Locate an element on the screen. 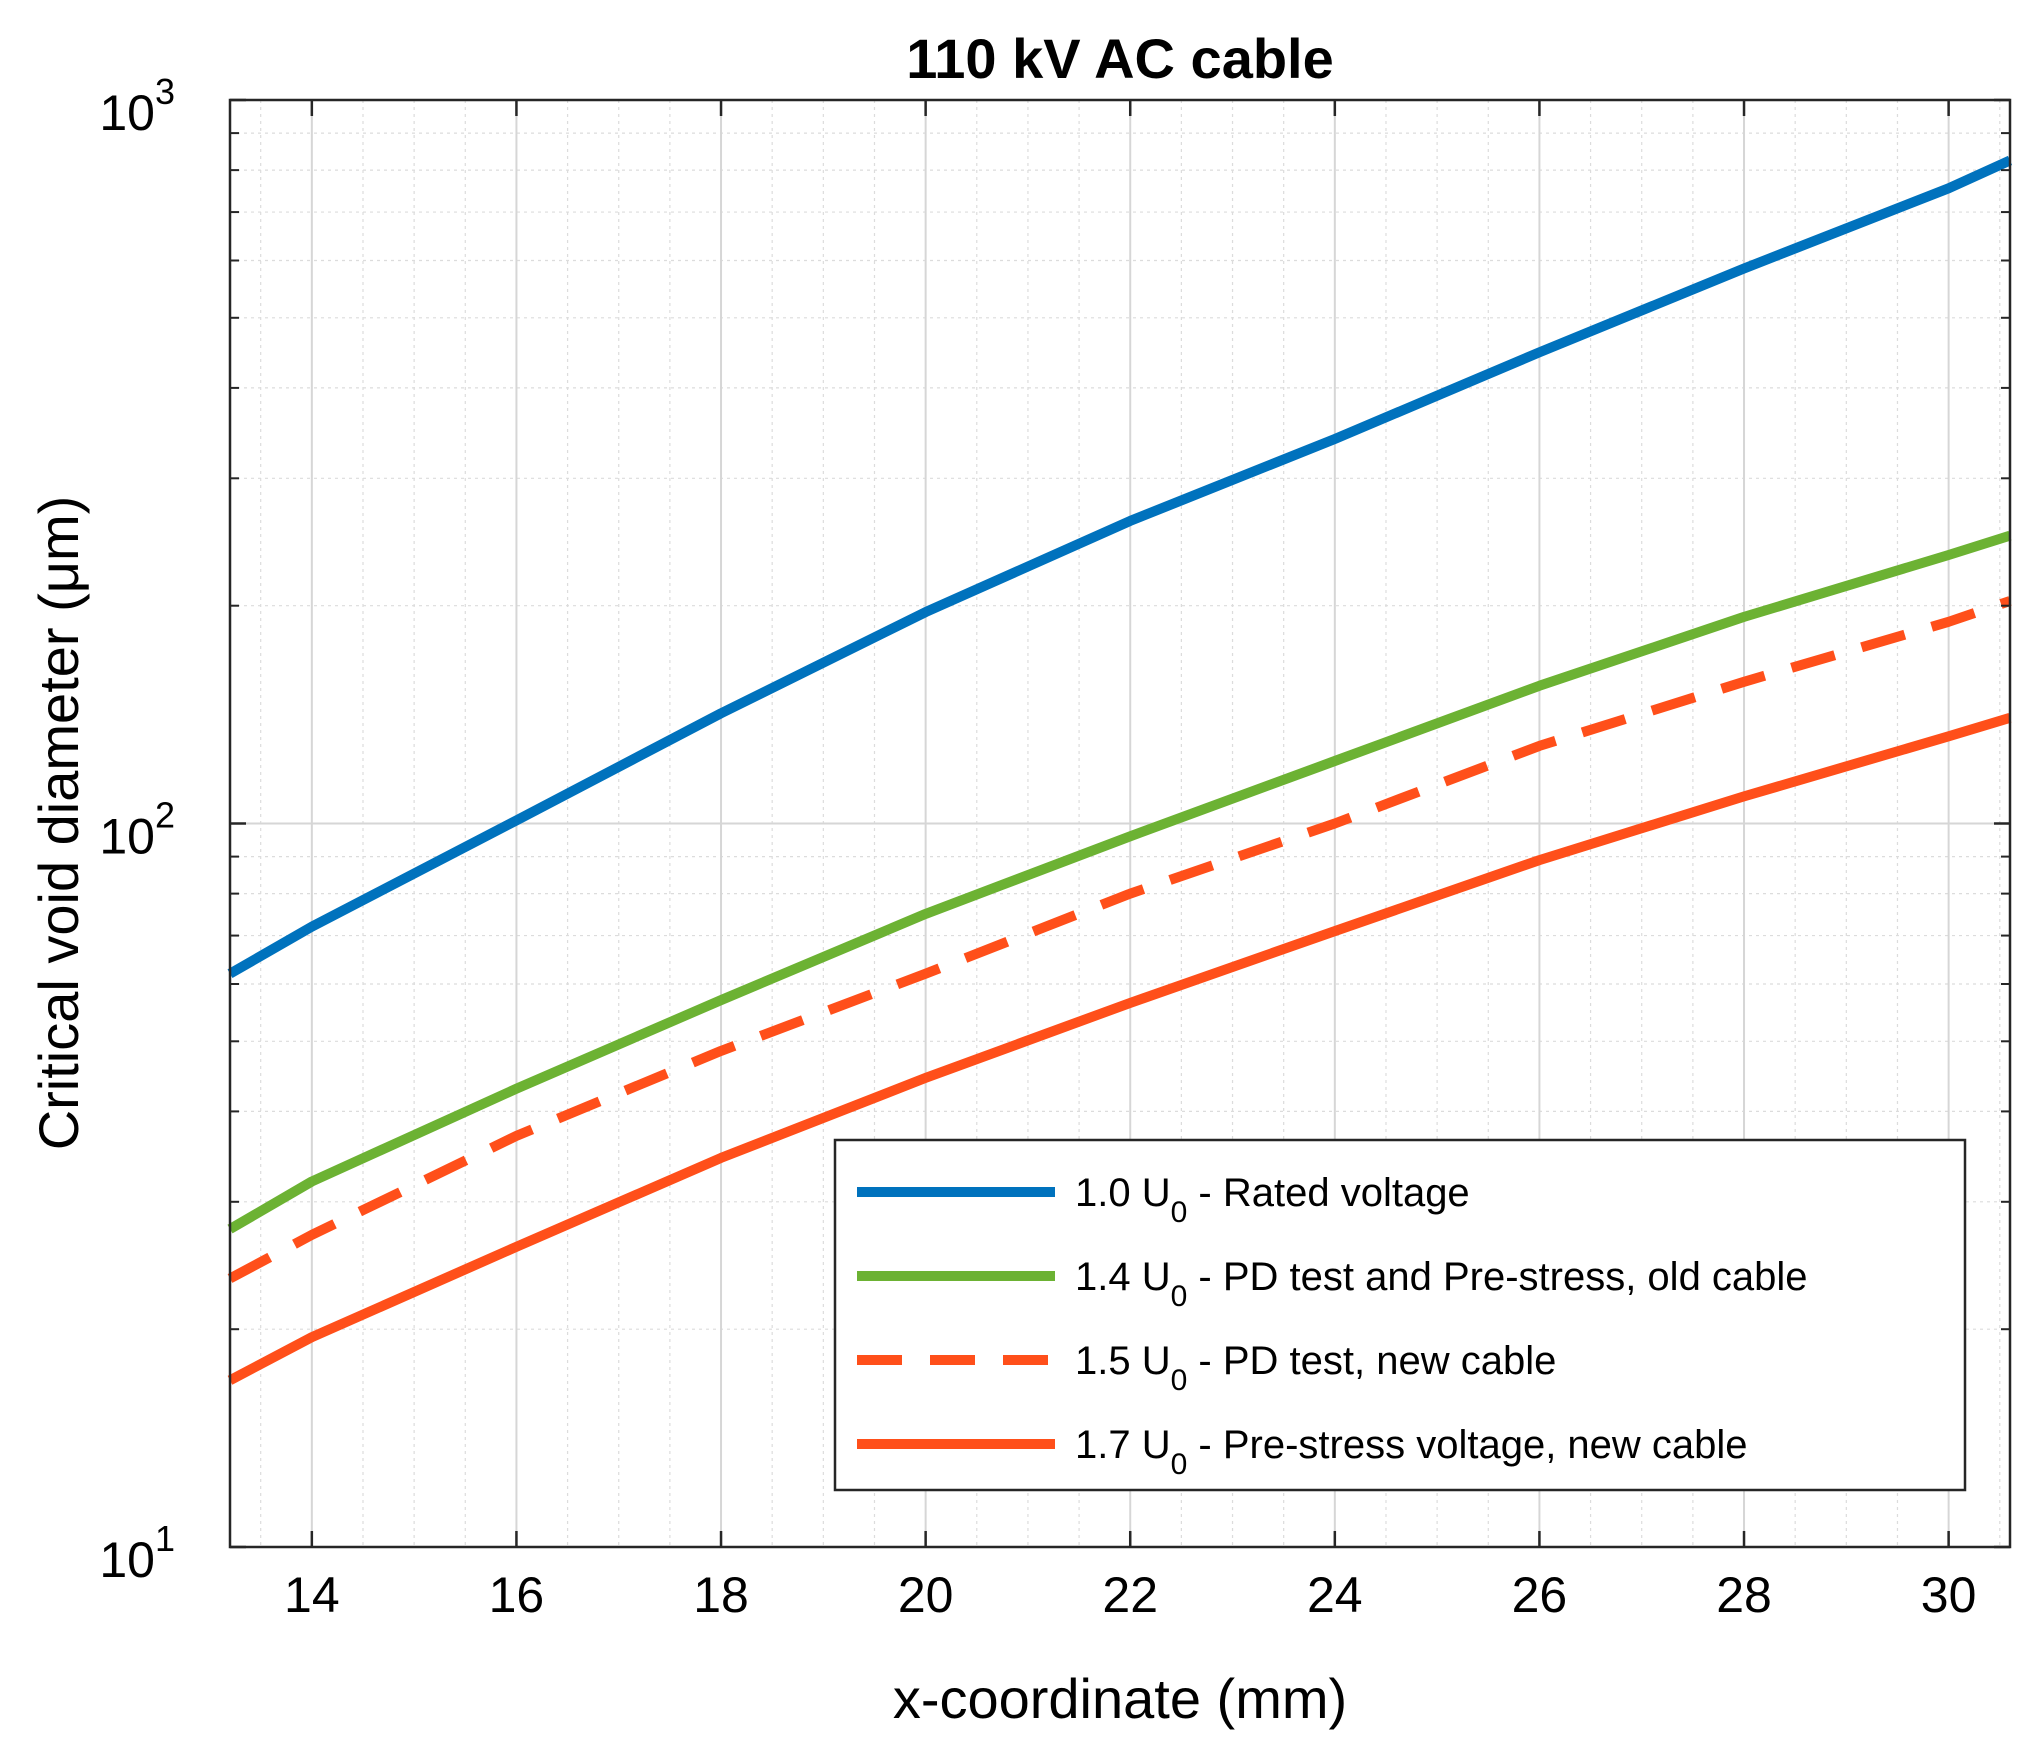 The image size is (2030, 1745). y-tick-label: 10³ is located at coordinates (137, 106).